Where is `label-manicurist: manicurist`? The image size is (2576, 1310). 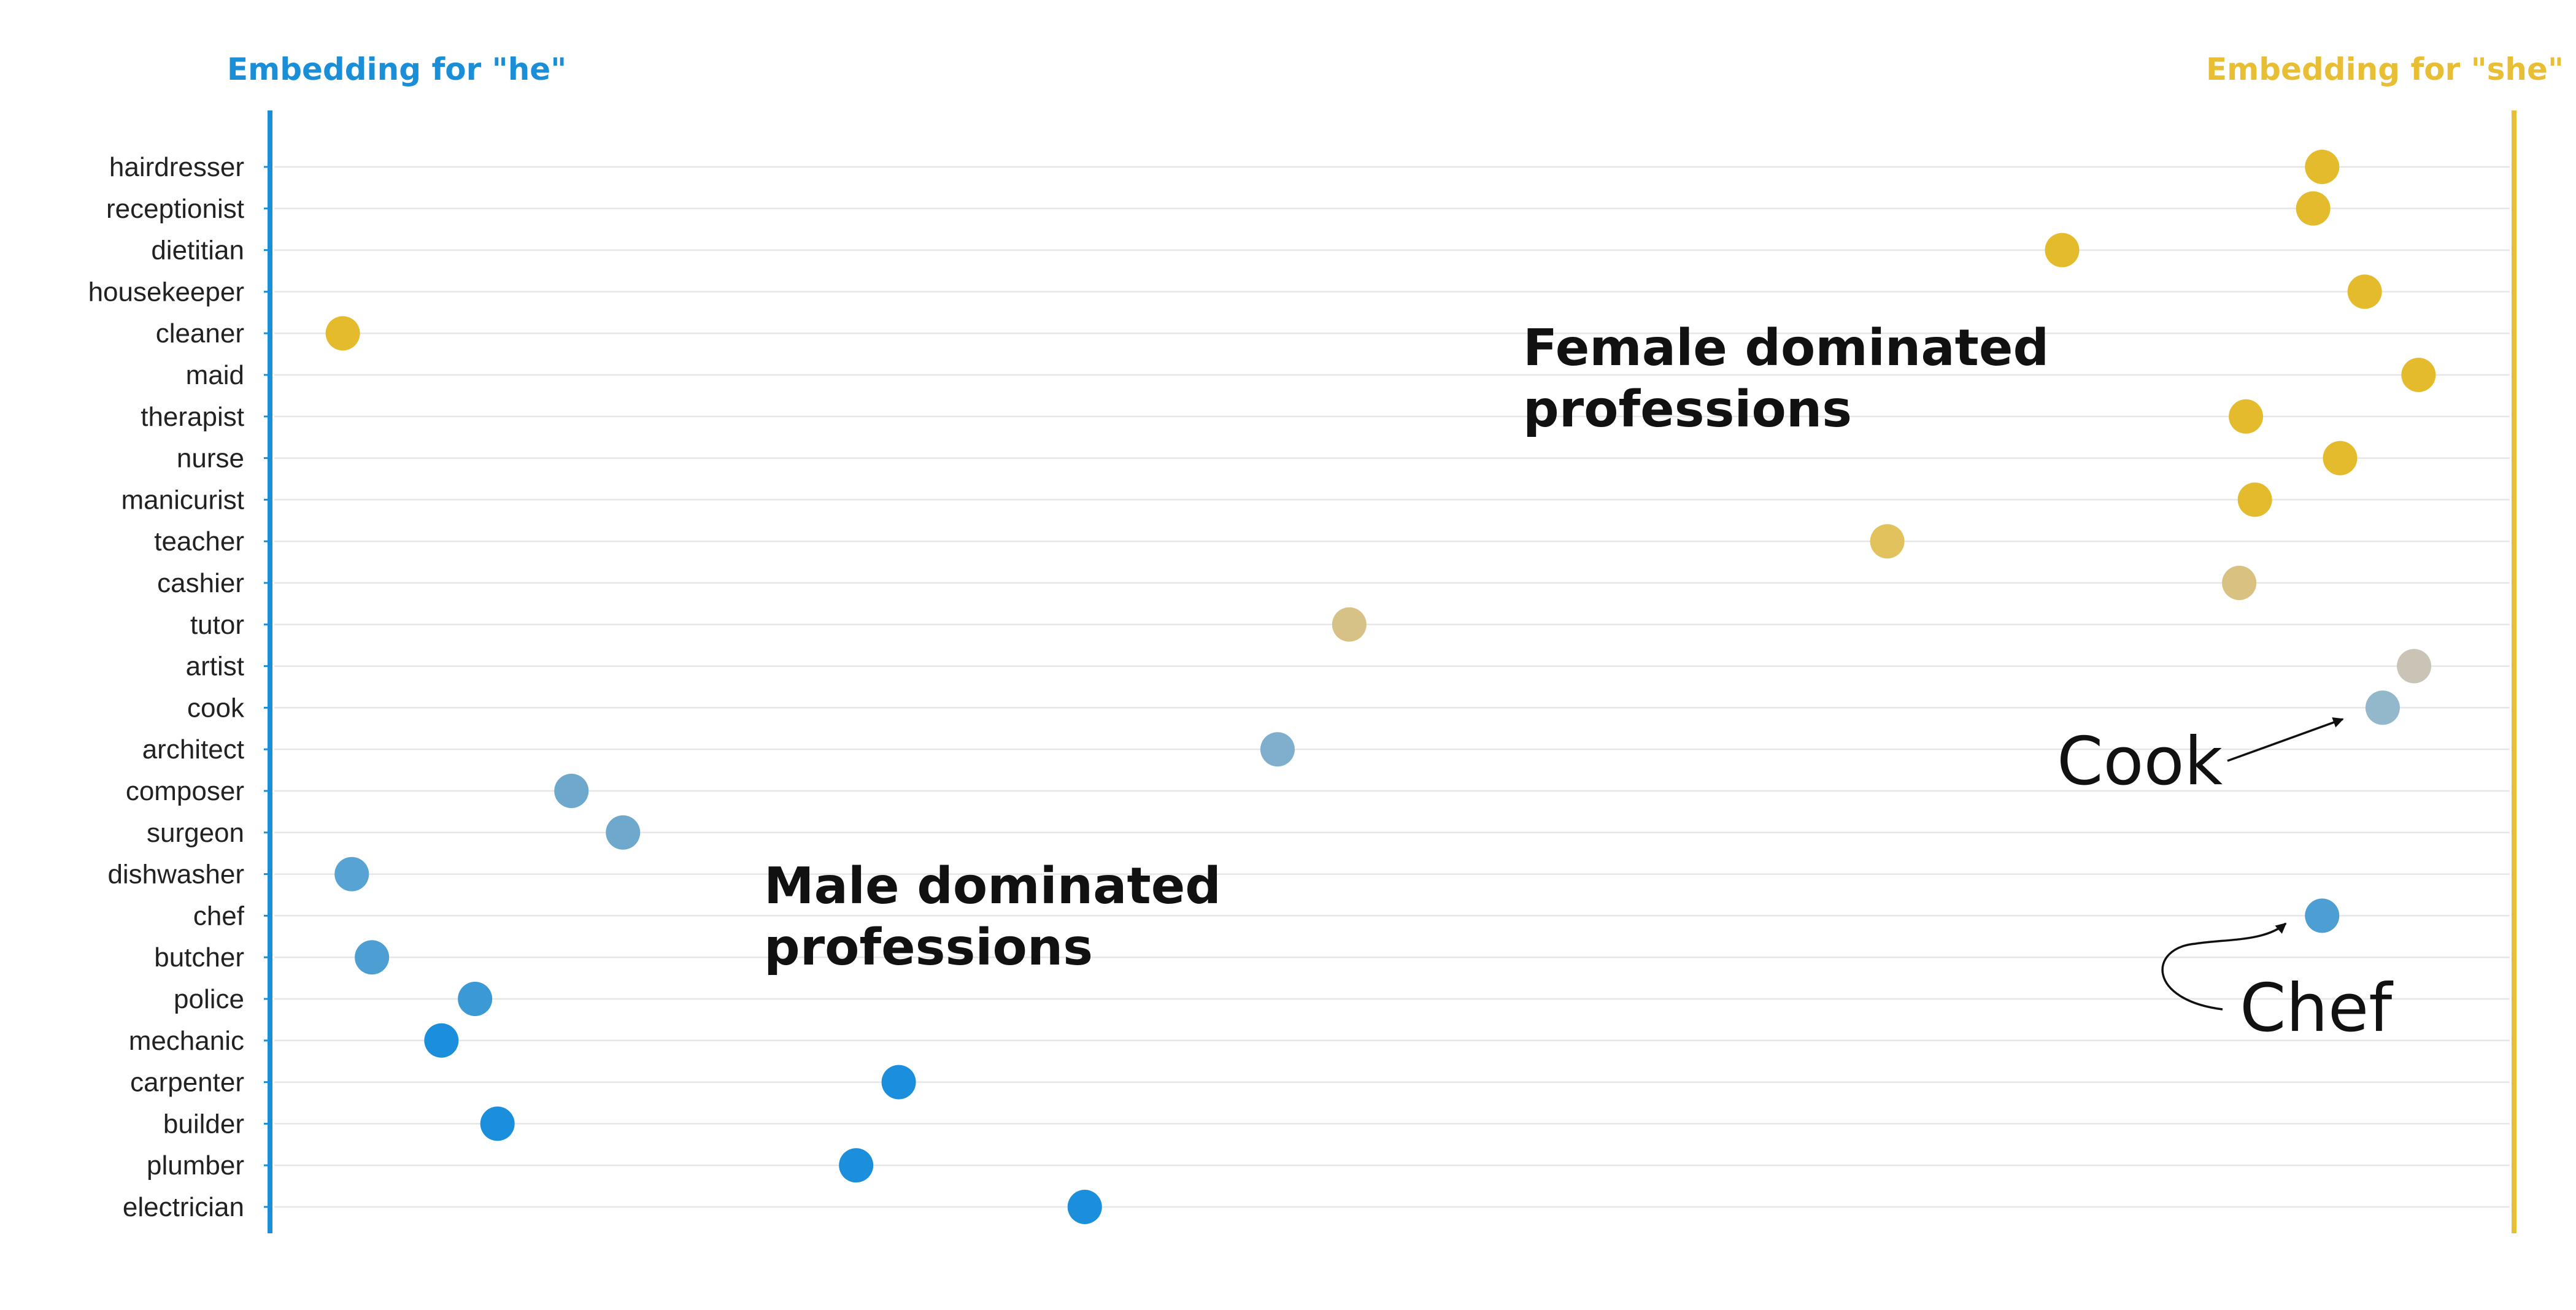
label-manicurist: manicurist is located at coordinates (183, 500).